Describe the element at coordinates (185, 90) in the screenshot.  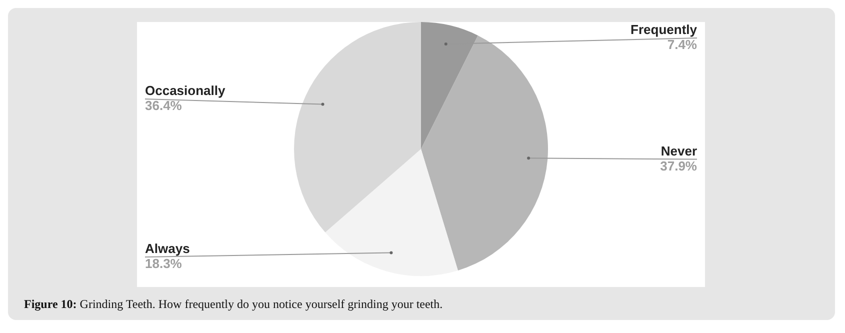
I see `slice-label: Occasionally` at that location.